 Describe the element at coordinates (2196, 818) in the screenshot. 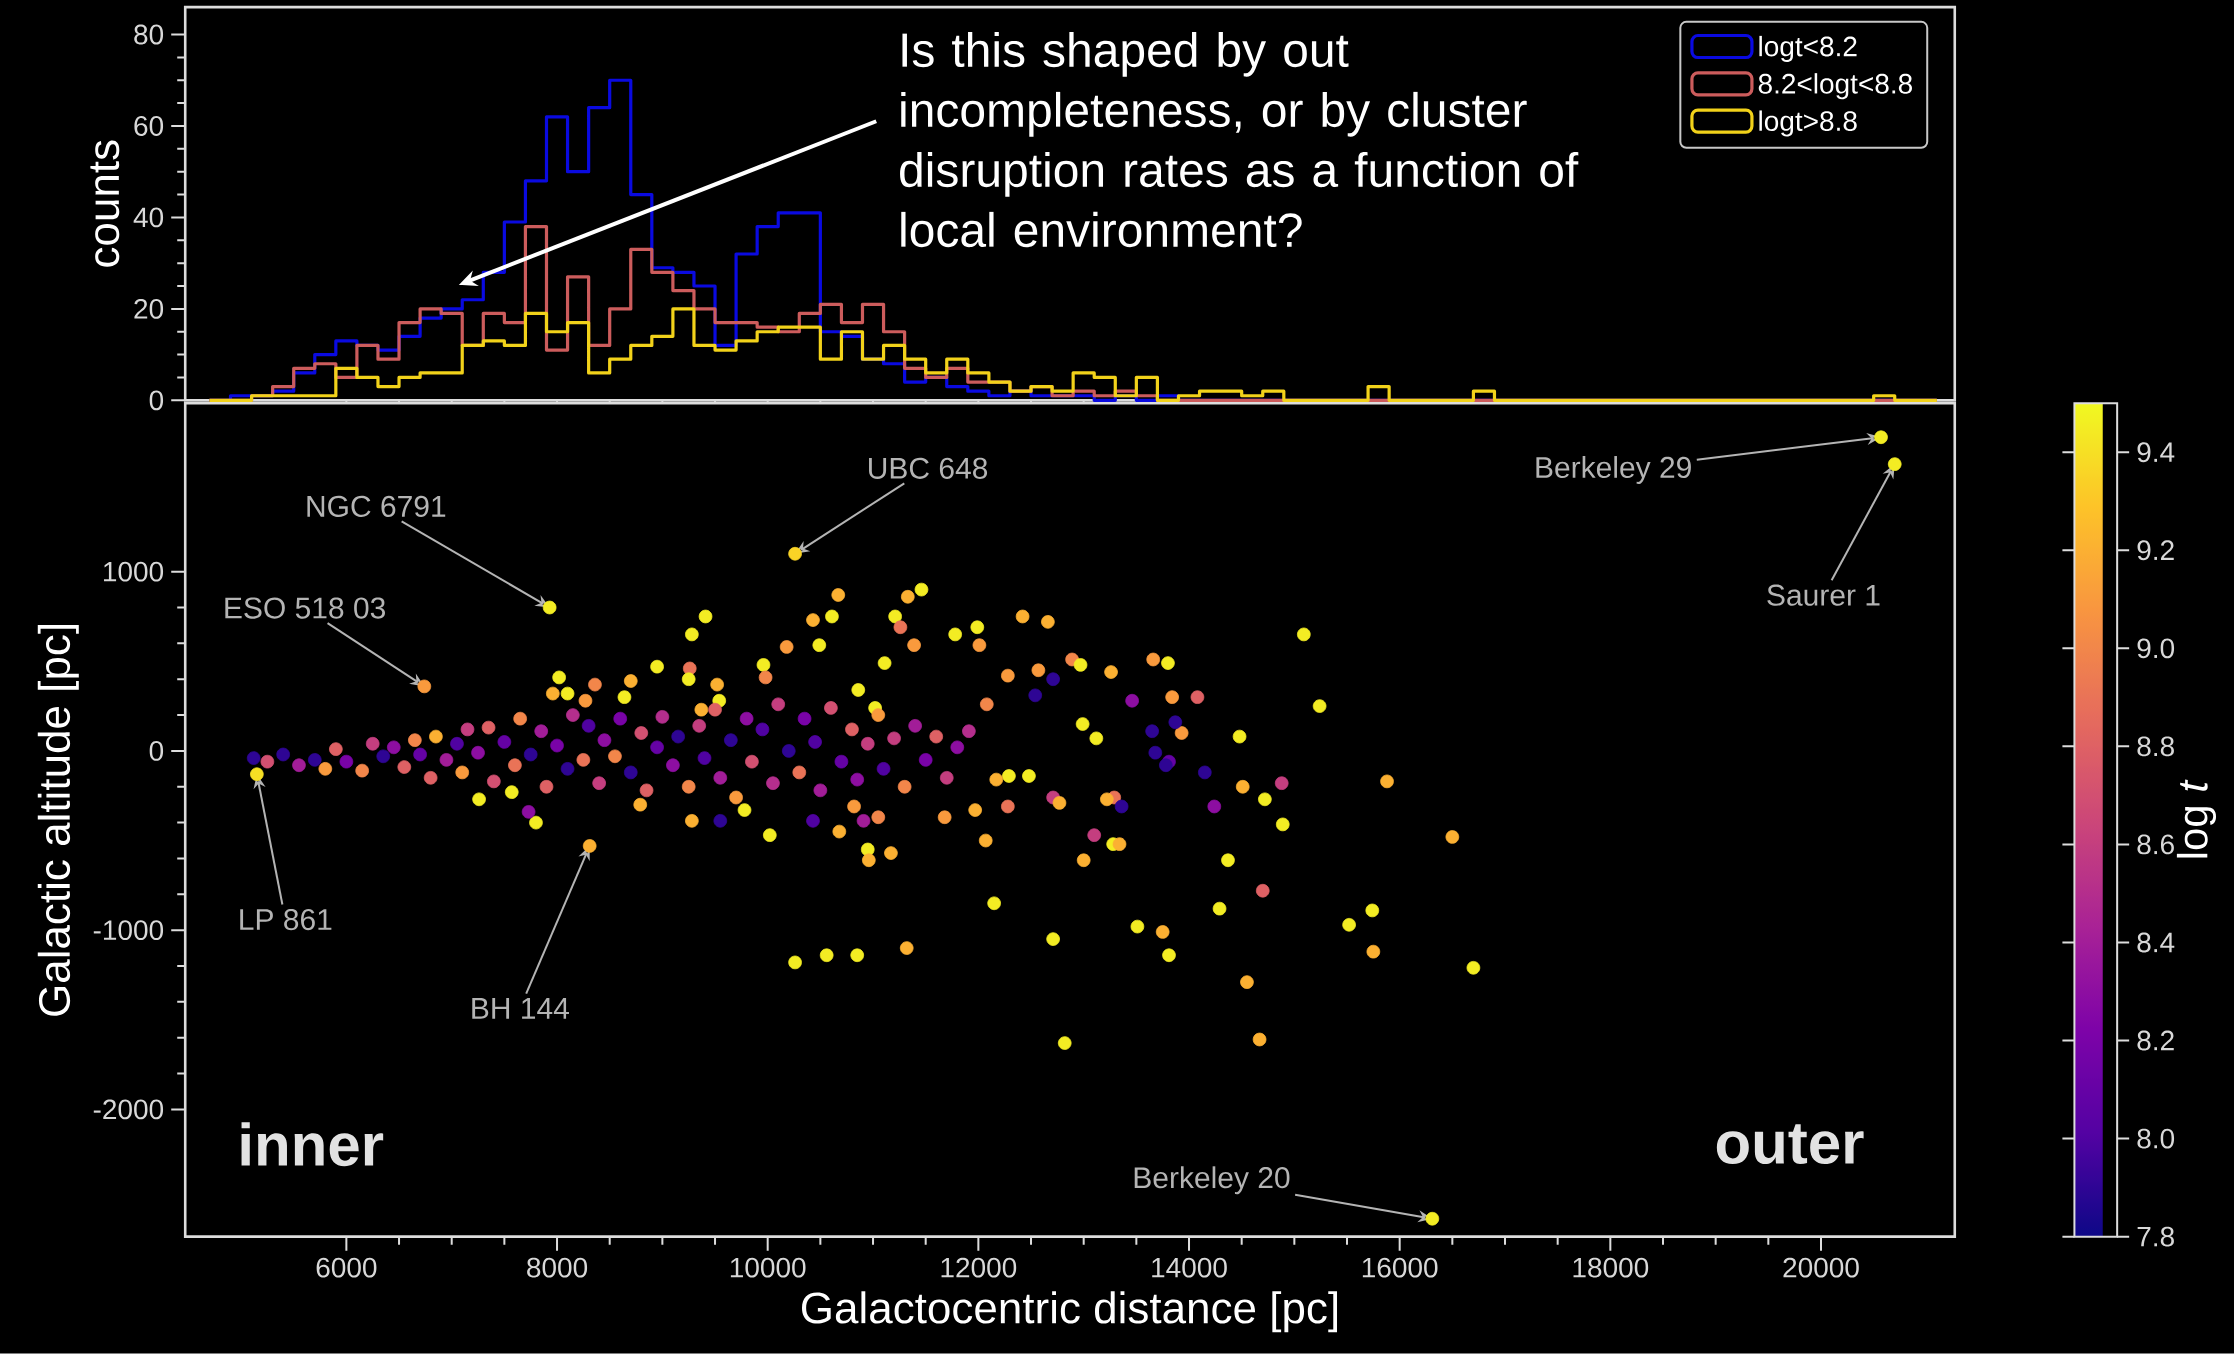

I see `color-bar-title: log t` at that location.